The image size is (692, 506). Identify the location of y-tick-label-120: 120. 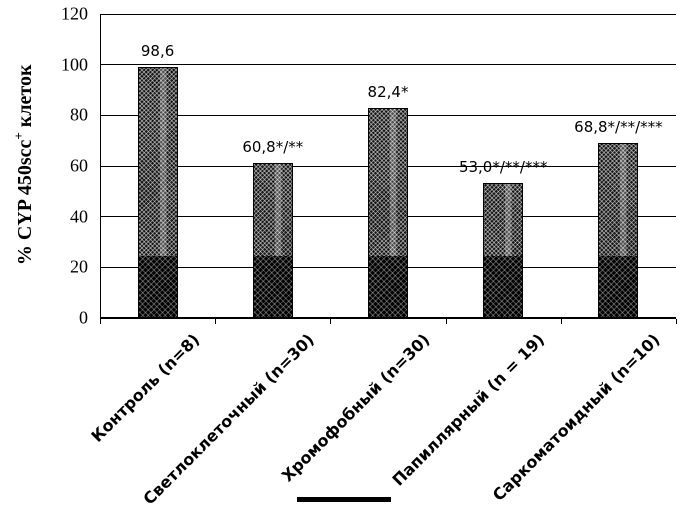
(74, 13).